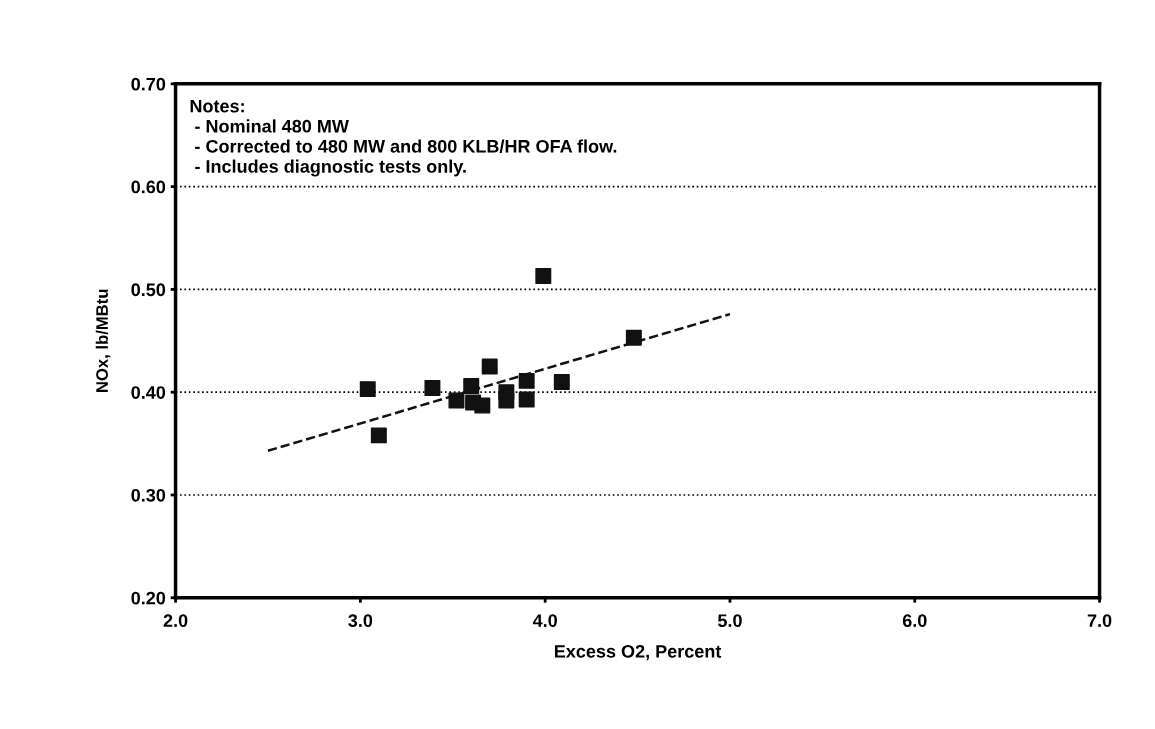 The image size is (1155, 729). I want to click on x-tick-label: 5.0, so click(729, 621).